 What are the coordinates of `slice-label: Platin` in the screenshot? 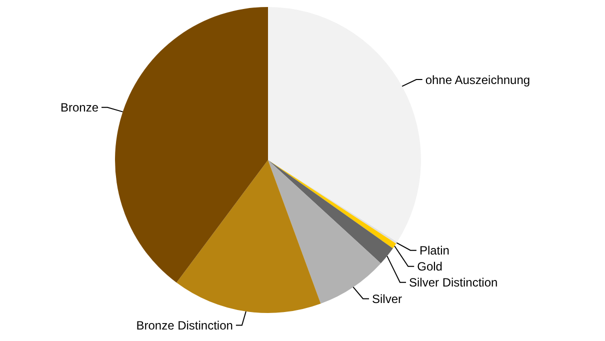 It's located at (434, 251).